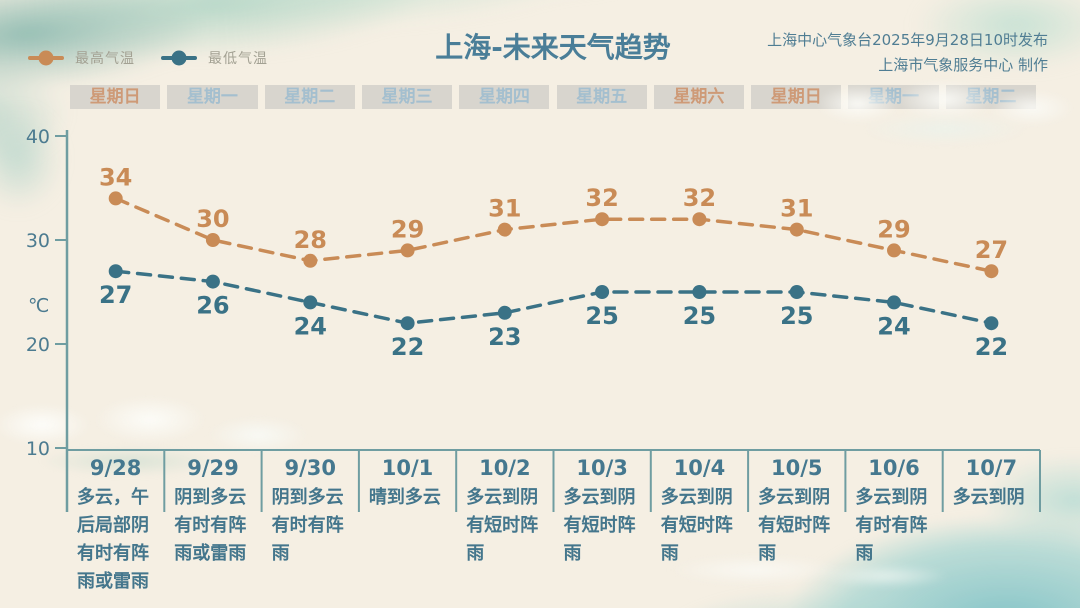 The width and height of the screenshot is (1080, 608). What do you see at coordinates (38, 345) in the screenshot?
I see `y-tick-label: 20` at bounding box center [38, 345].